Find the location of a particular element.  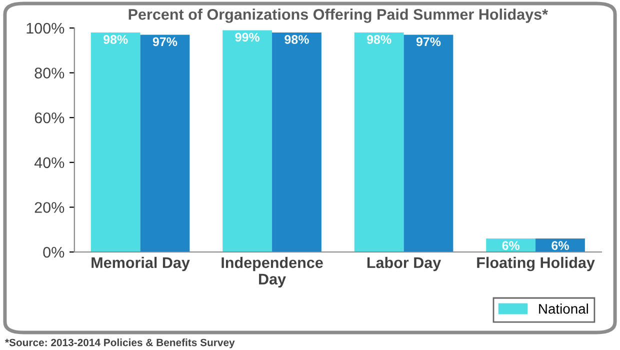

x-tick-label: Memorial Day is located at coordinates (141, 264).